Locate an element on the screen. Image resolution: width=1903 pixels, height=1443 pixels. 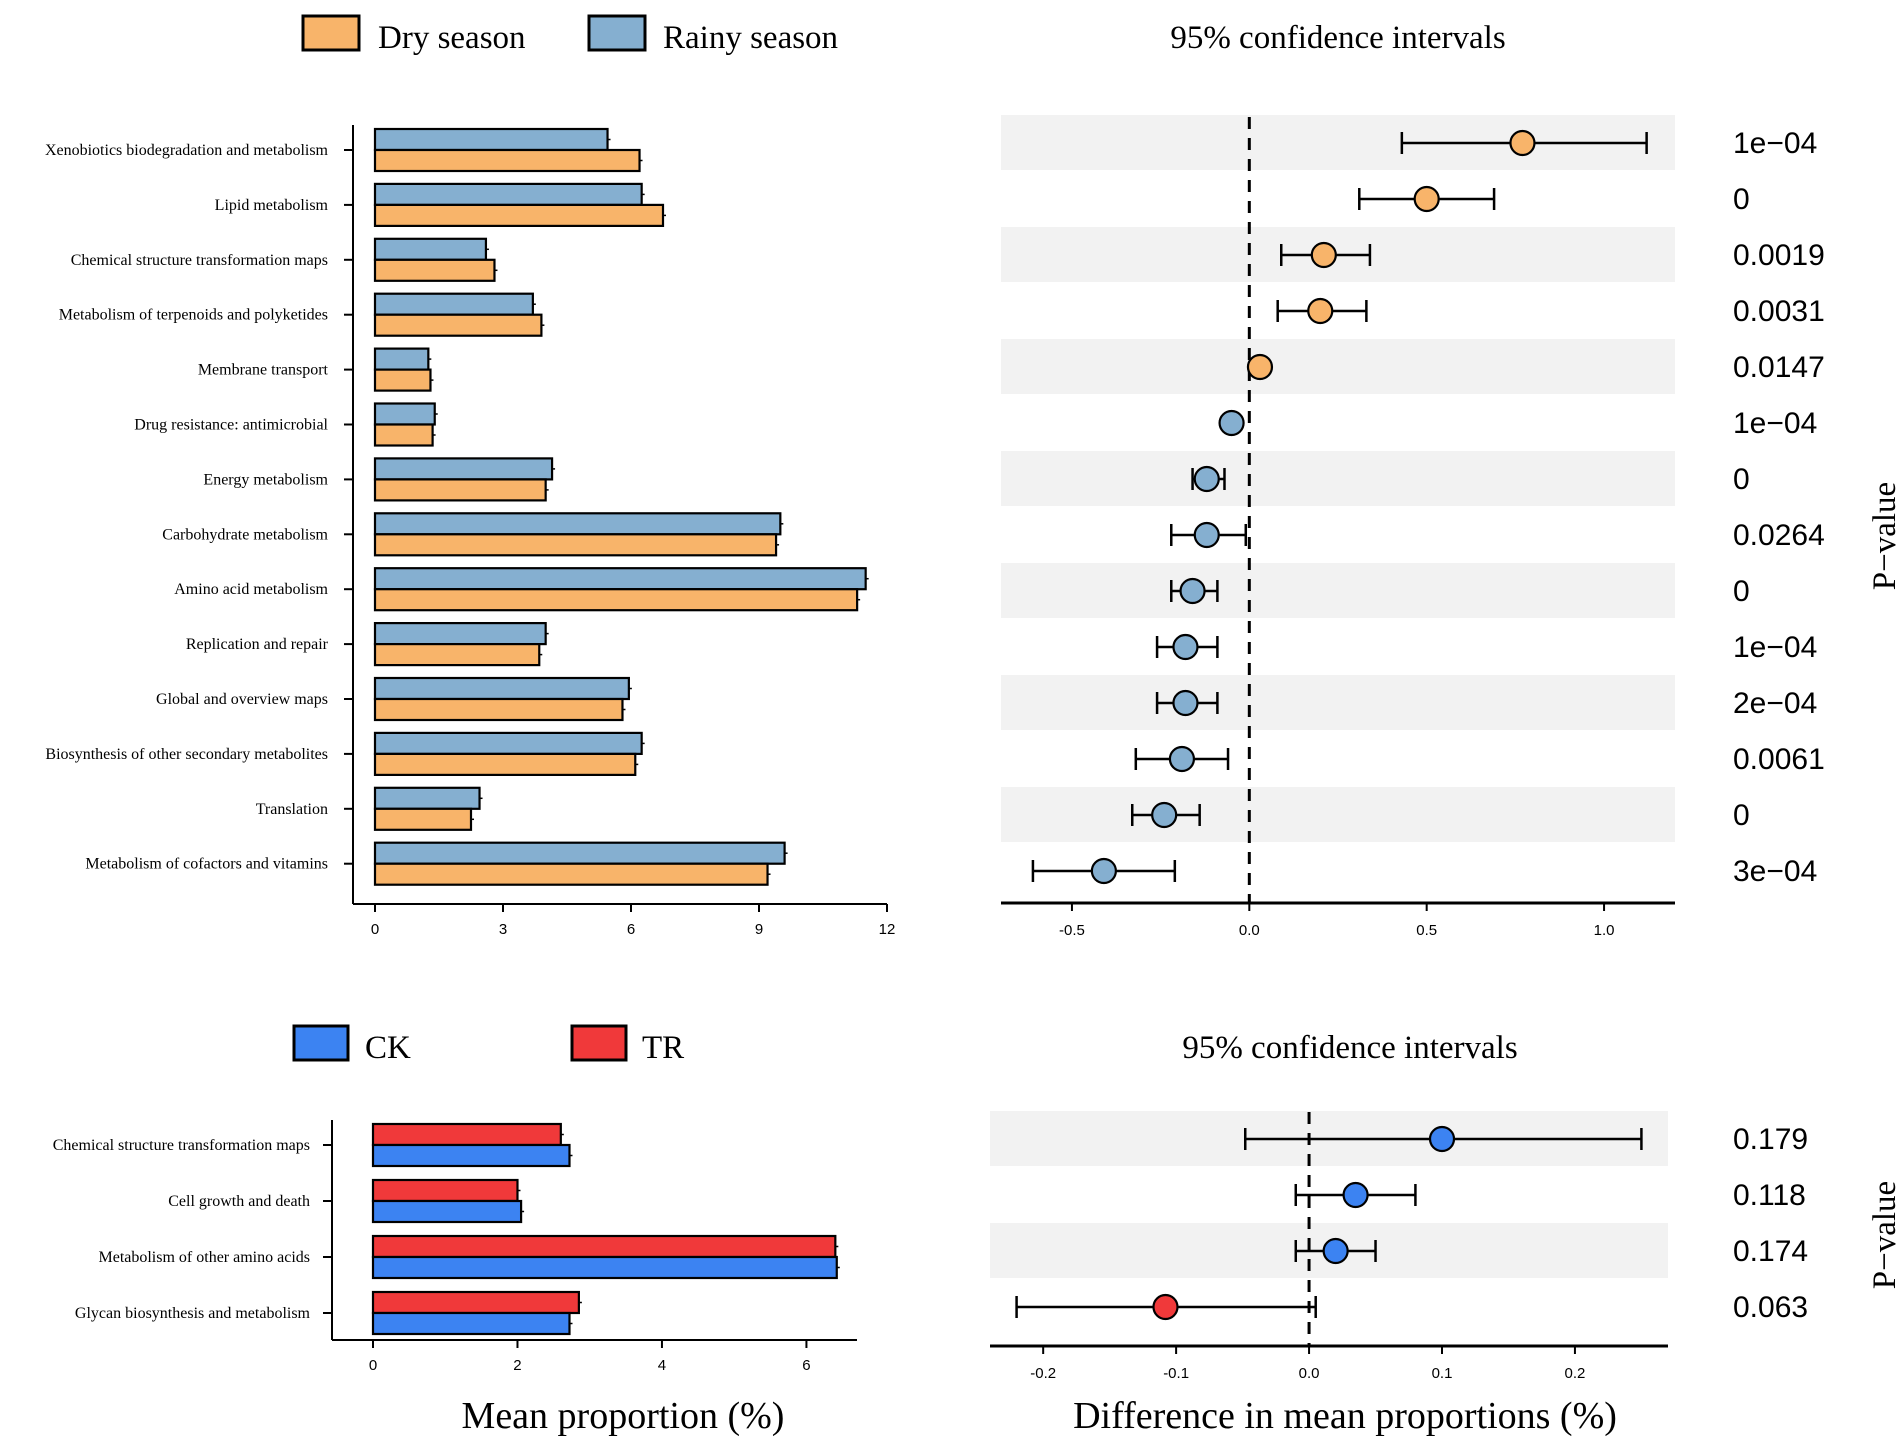
category-label: Energy metabolism is located at coordinates (265, 479).